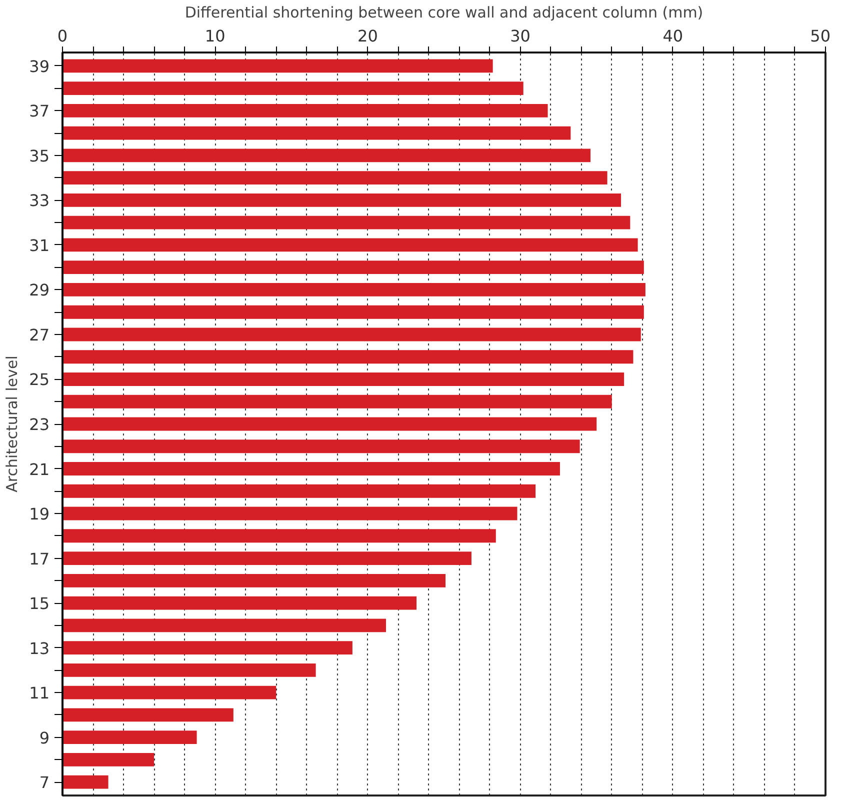 This screenshot has height=807, width=843. Describe the element at coordinates (820, 36) in the screenshot. I see `x-tick-label: 50` at that location.